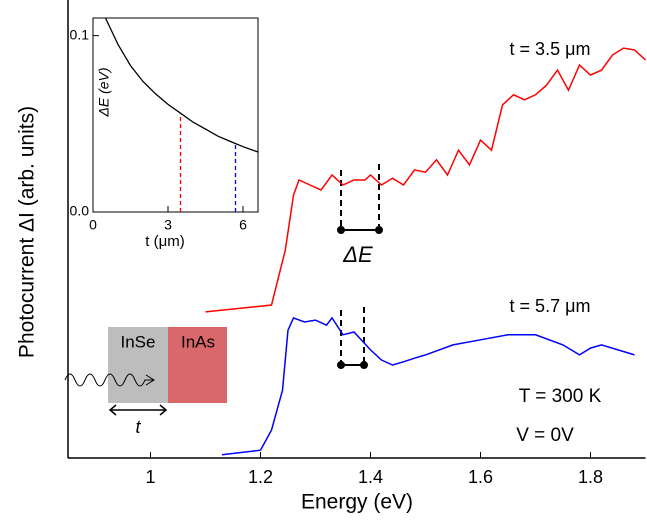  I want to click on annotation: InAs, so click(198, 341).